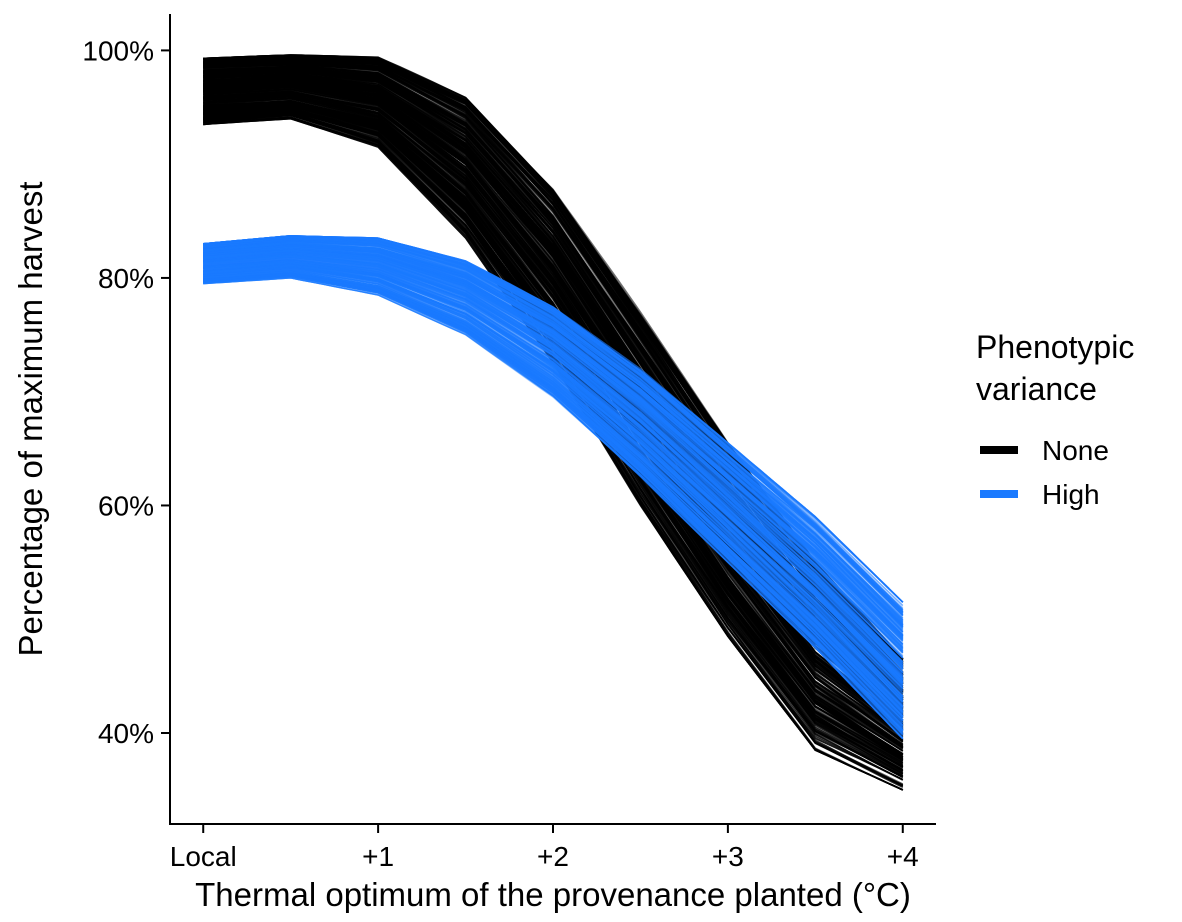  What do you see at coordinates (126, 505) in the screenshot?
I see `y-tick-label: 60%` at bounding box center [126, 505].